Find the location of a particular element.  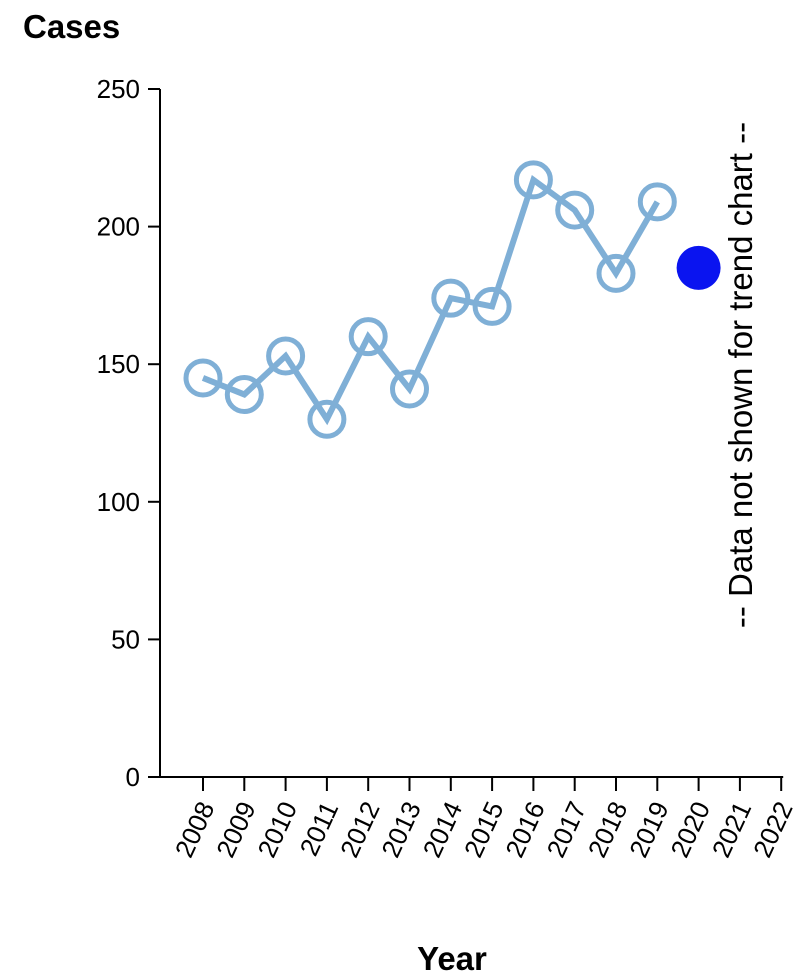

x-axis-title: Year is located at coordinates (452, 958).